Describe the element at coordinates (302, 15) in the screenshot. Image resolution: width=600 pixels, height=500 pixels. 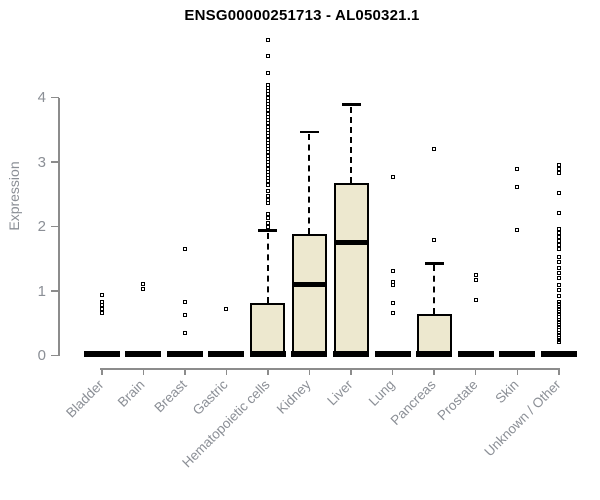
I see `chart-title: ENSG00000251713 - AL050321.1` at that location.